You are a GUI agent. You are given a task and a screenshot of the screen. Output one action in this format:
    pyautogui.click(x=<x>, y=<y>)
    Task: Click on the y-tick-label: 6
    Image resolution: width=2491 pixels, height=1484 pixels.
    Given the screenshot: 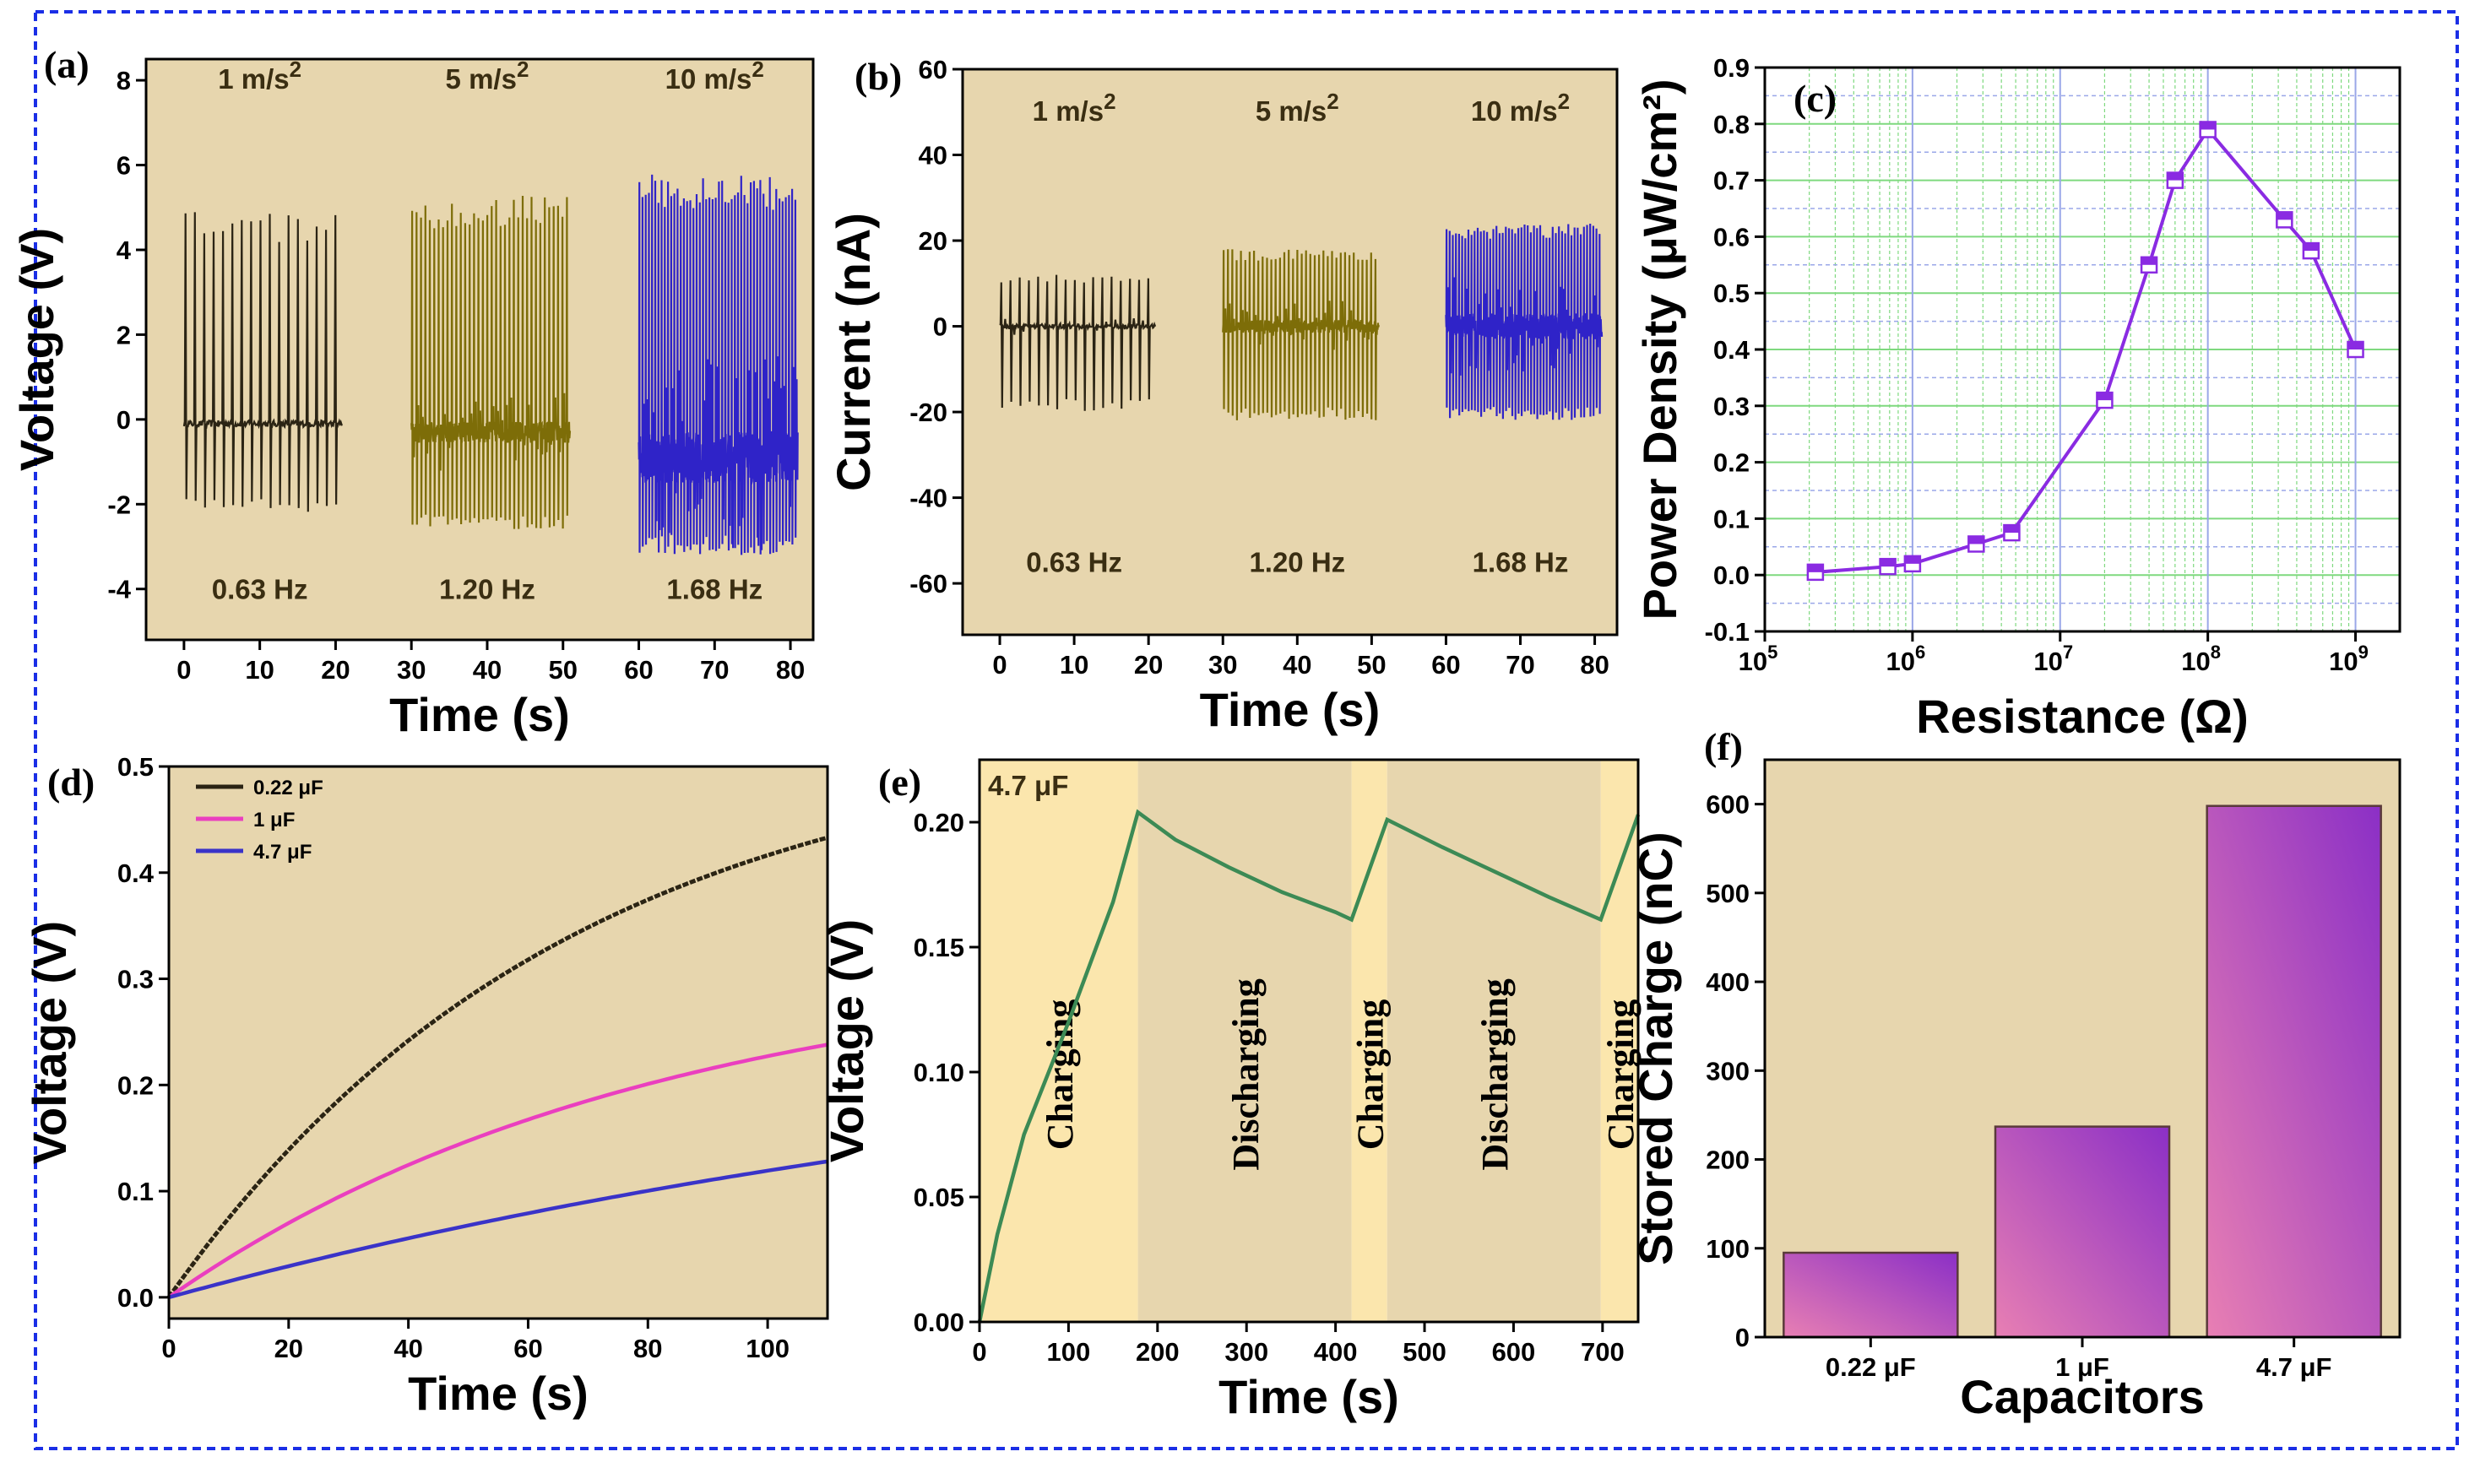 What is the action you would take?
    pyautogui.click(x=124, y=166)
    